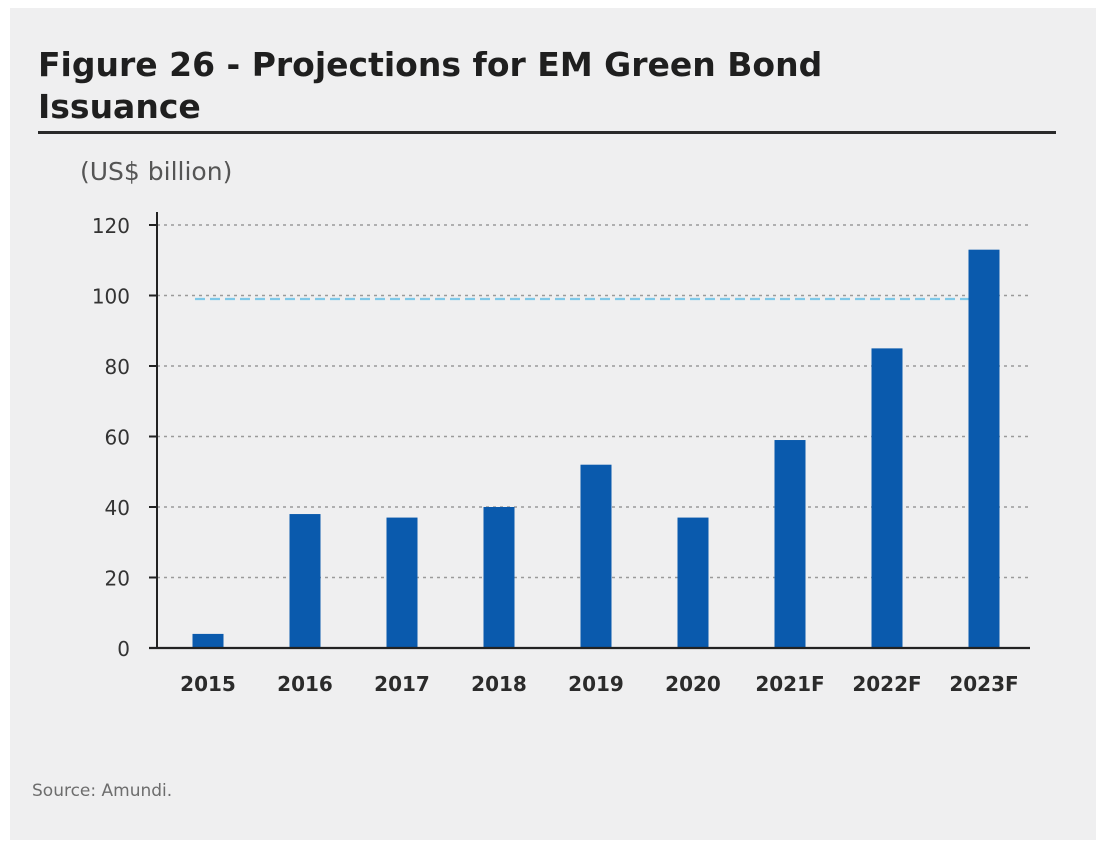 This screenshot has height=847, width=1106. Describe the element at coordinates (305, 684) in the screenshot. I see `x-tick-label: 2016` at that location.